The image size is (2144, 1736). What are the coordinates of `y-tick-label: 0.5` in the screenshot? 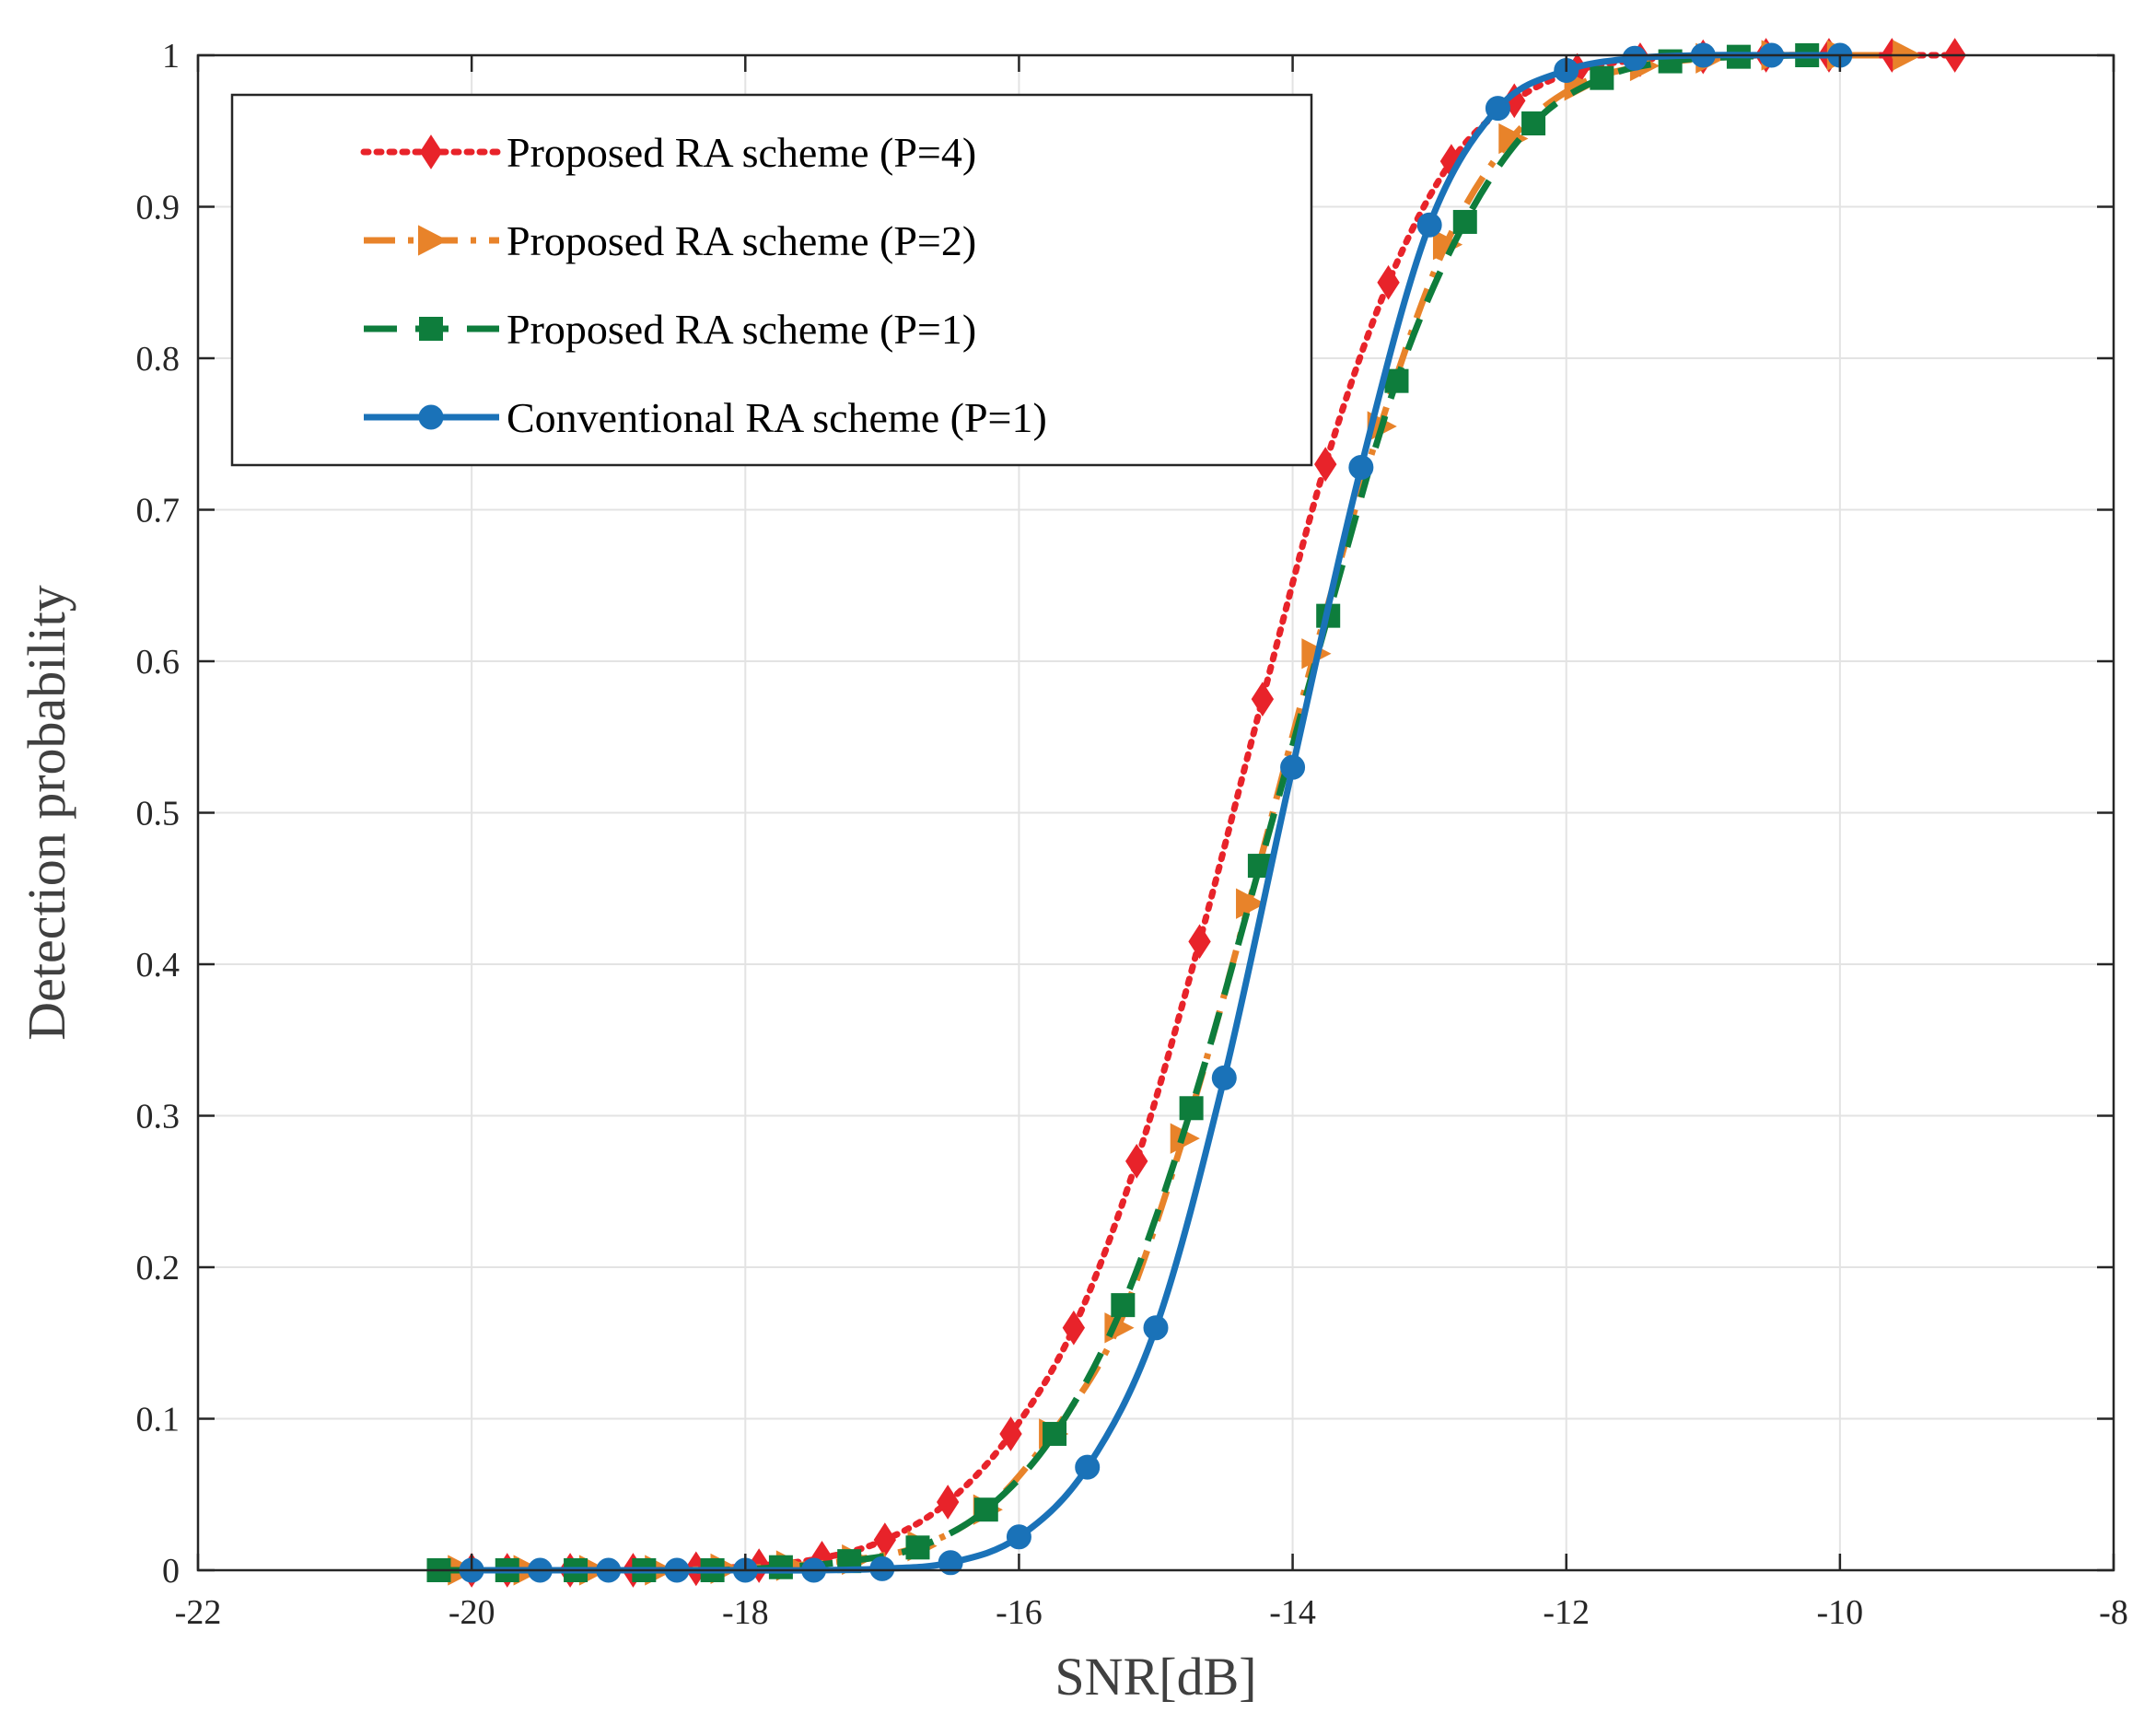 It's located at (158, 814).